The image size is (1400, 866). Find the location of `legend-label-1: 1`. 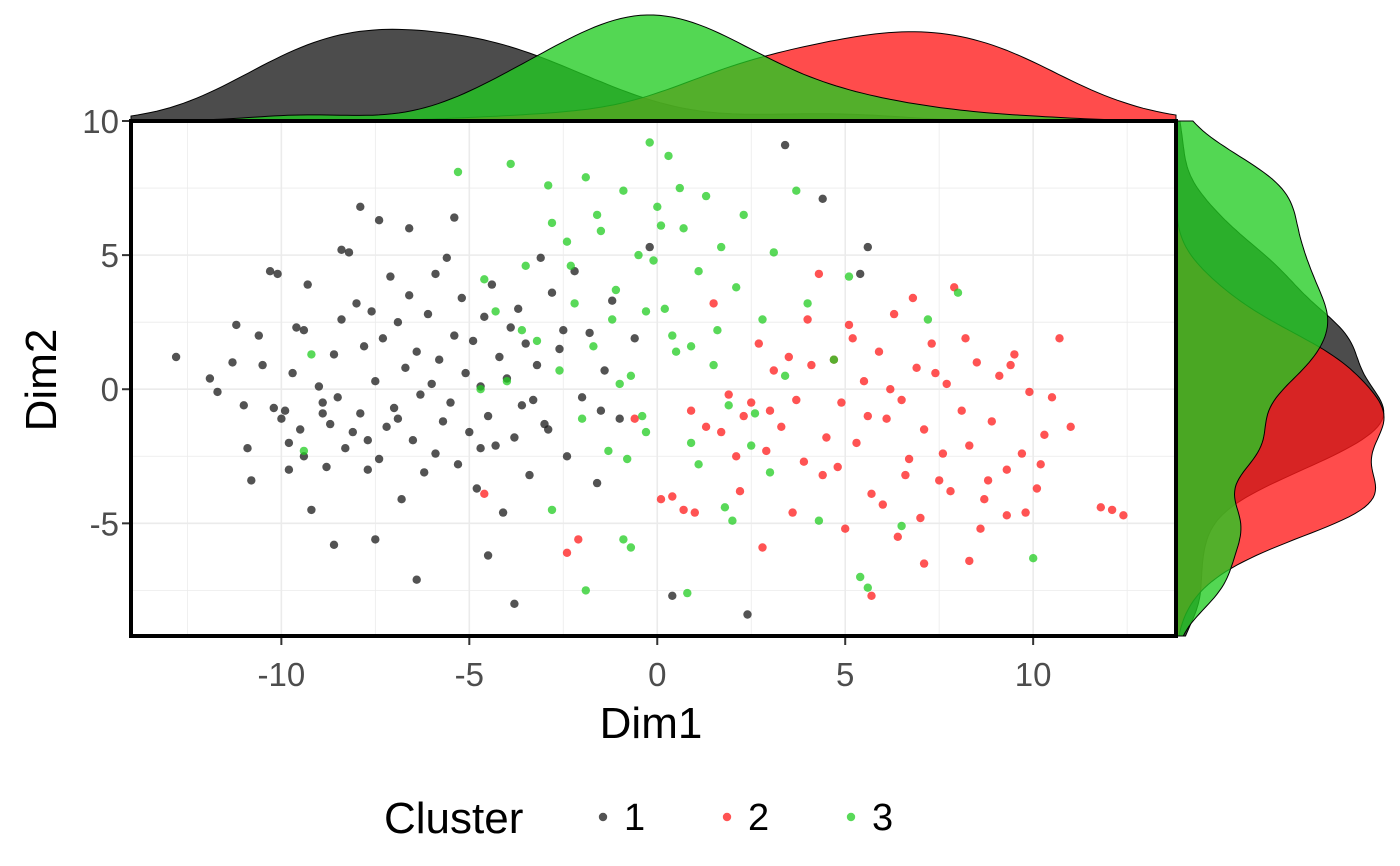

legend-label-1: 1 is located at coordinates (634, 818).